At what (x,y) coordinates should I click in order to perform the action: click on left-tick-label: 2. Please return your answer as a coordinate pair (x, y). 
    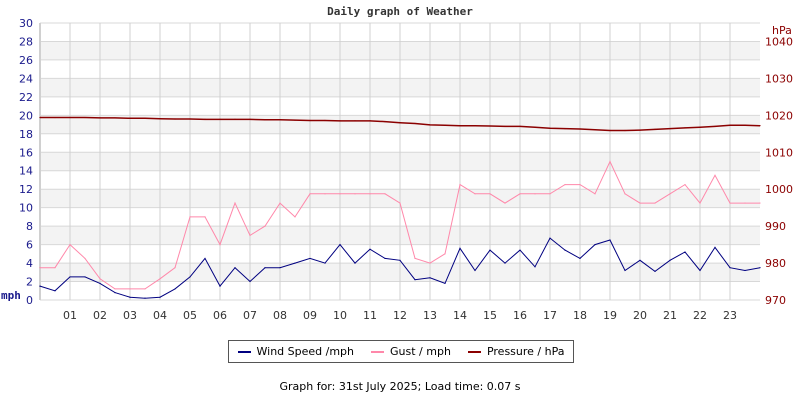
    Looking at the image, I should click on (29, 282).